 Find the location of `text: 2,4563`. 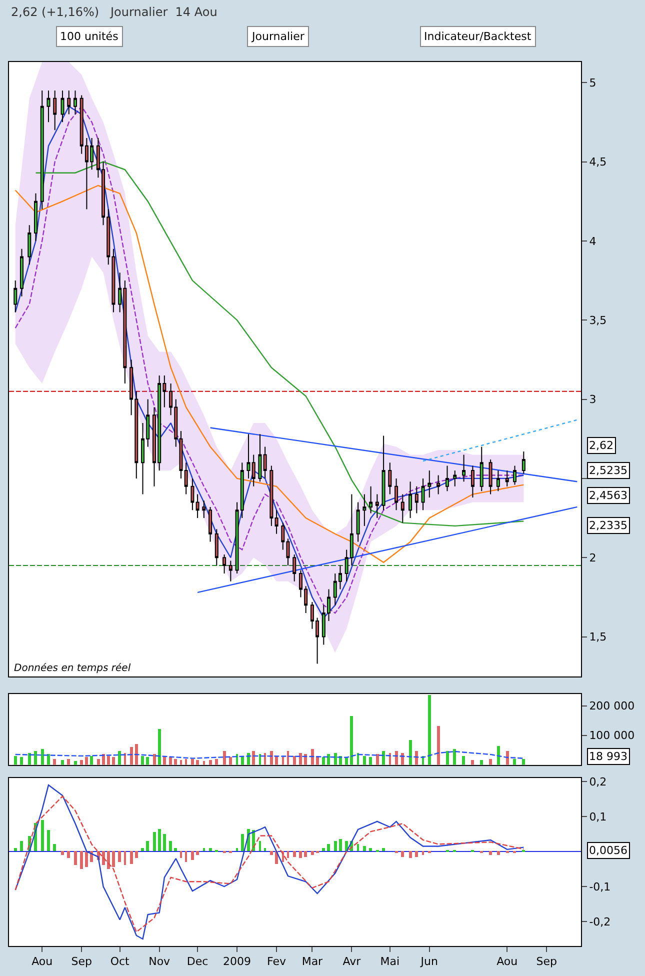

text: 2,4563 is located at coordinates (608, 495).